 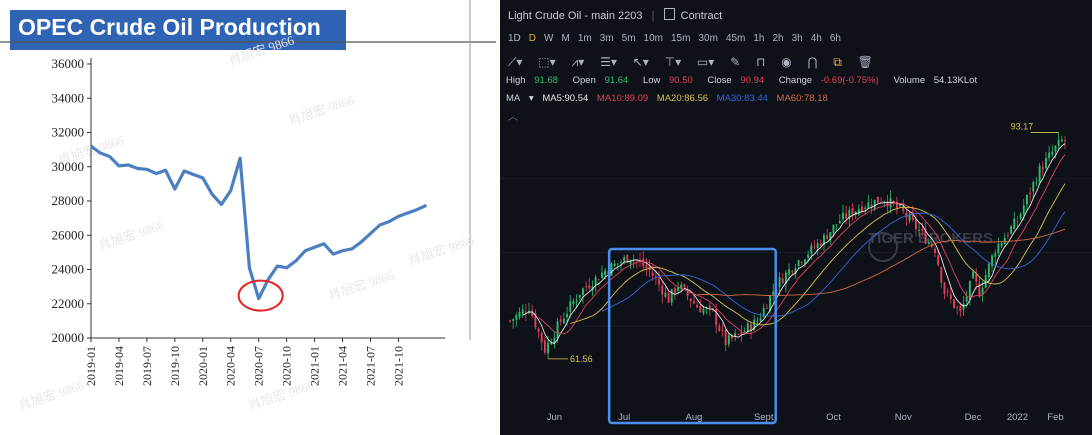 I want to click on trash-icon: 🗑, so click(x=865, y=62).